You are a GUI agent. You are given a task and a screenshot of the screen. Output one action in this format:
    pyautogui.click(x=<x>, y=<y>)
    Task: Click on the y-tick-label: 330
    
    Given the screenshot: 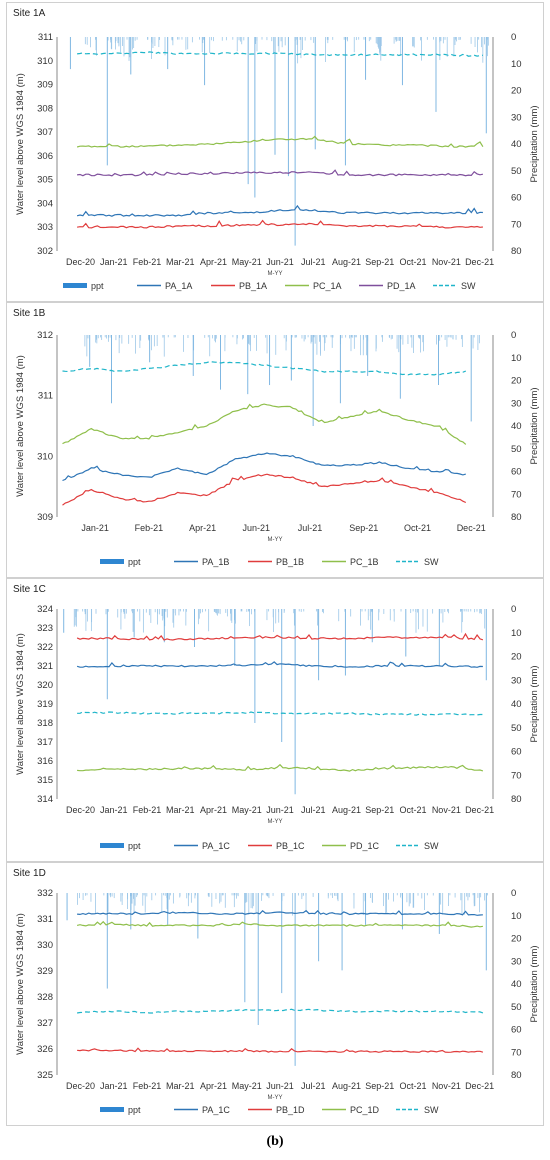 What is the action you would take?
    pyautogui.click(x=45, y=945)
    